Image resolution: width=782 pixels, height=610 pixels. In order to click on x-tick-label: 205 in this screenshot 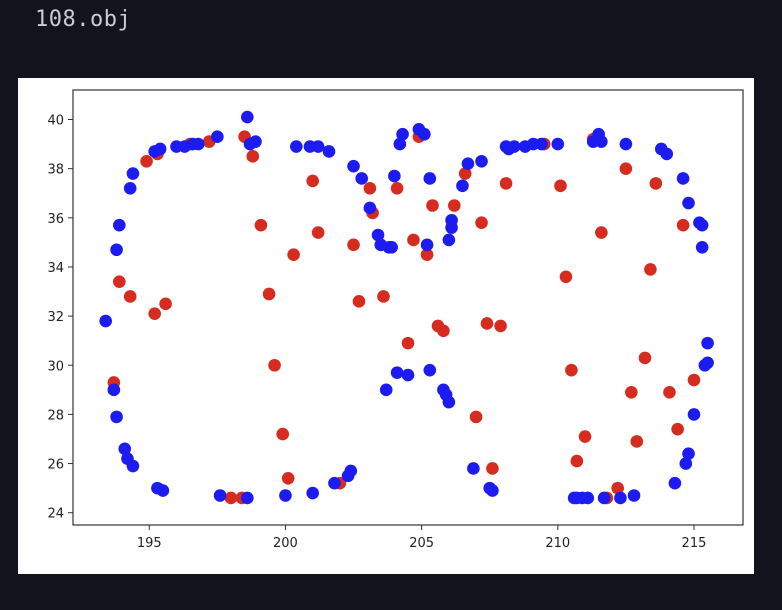, I will do `click(421, 543)`.